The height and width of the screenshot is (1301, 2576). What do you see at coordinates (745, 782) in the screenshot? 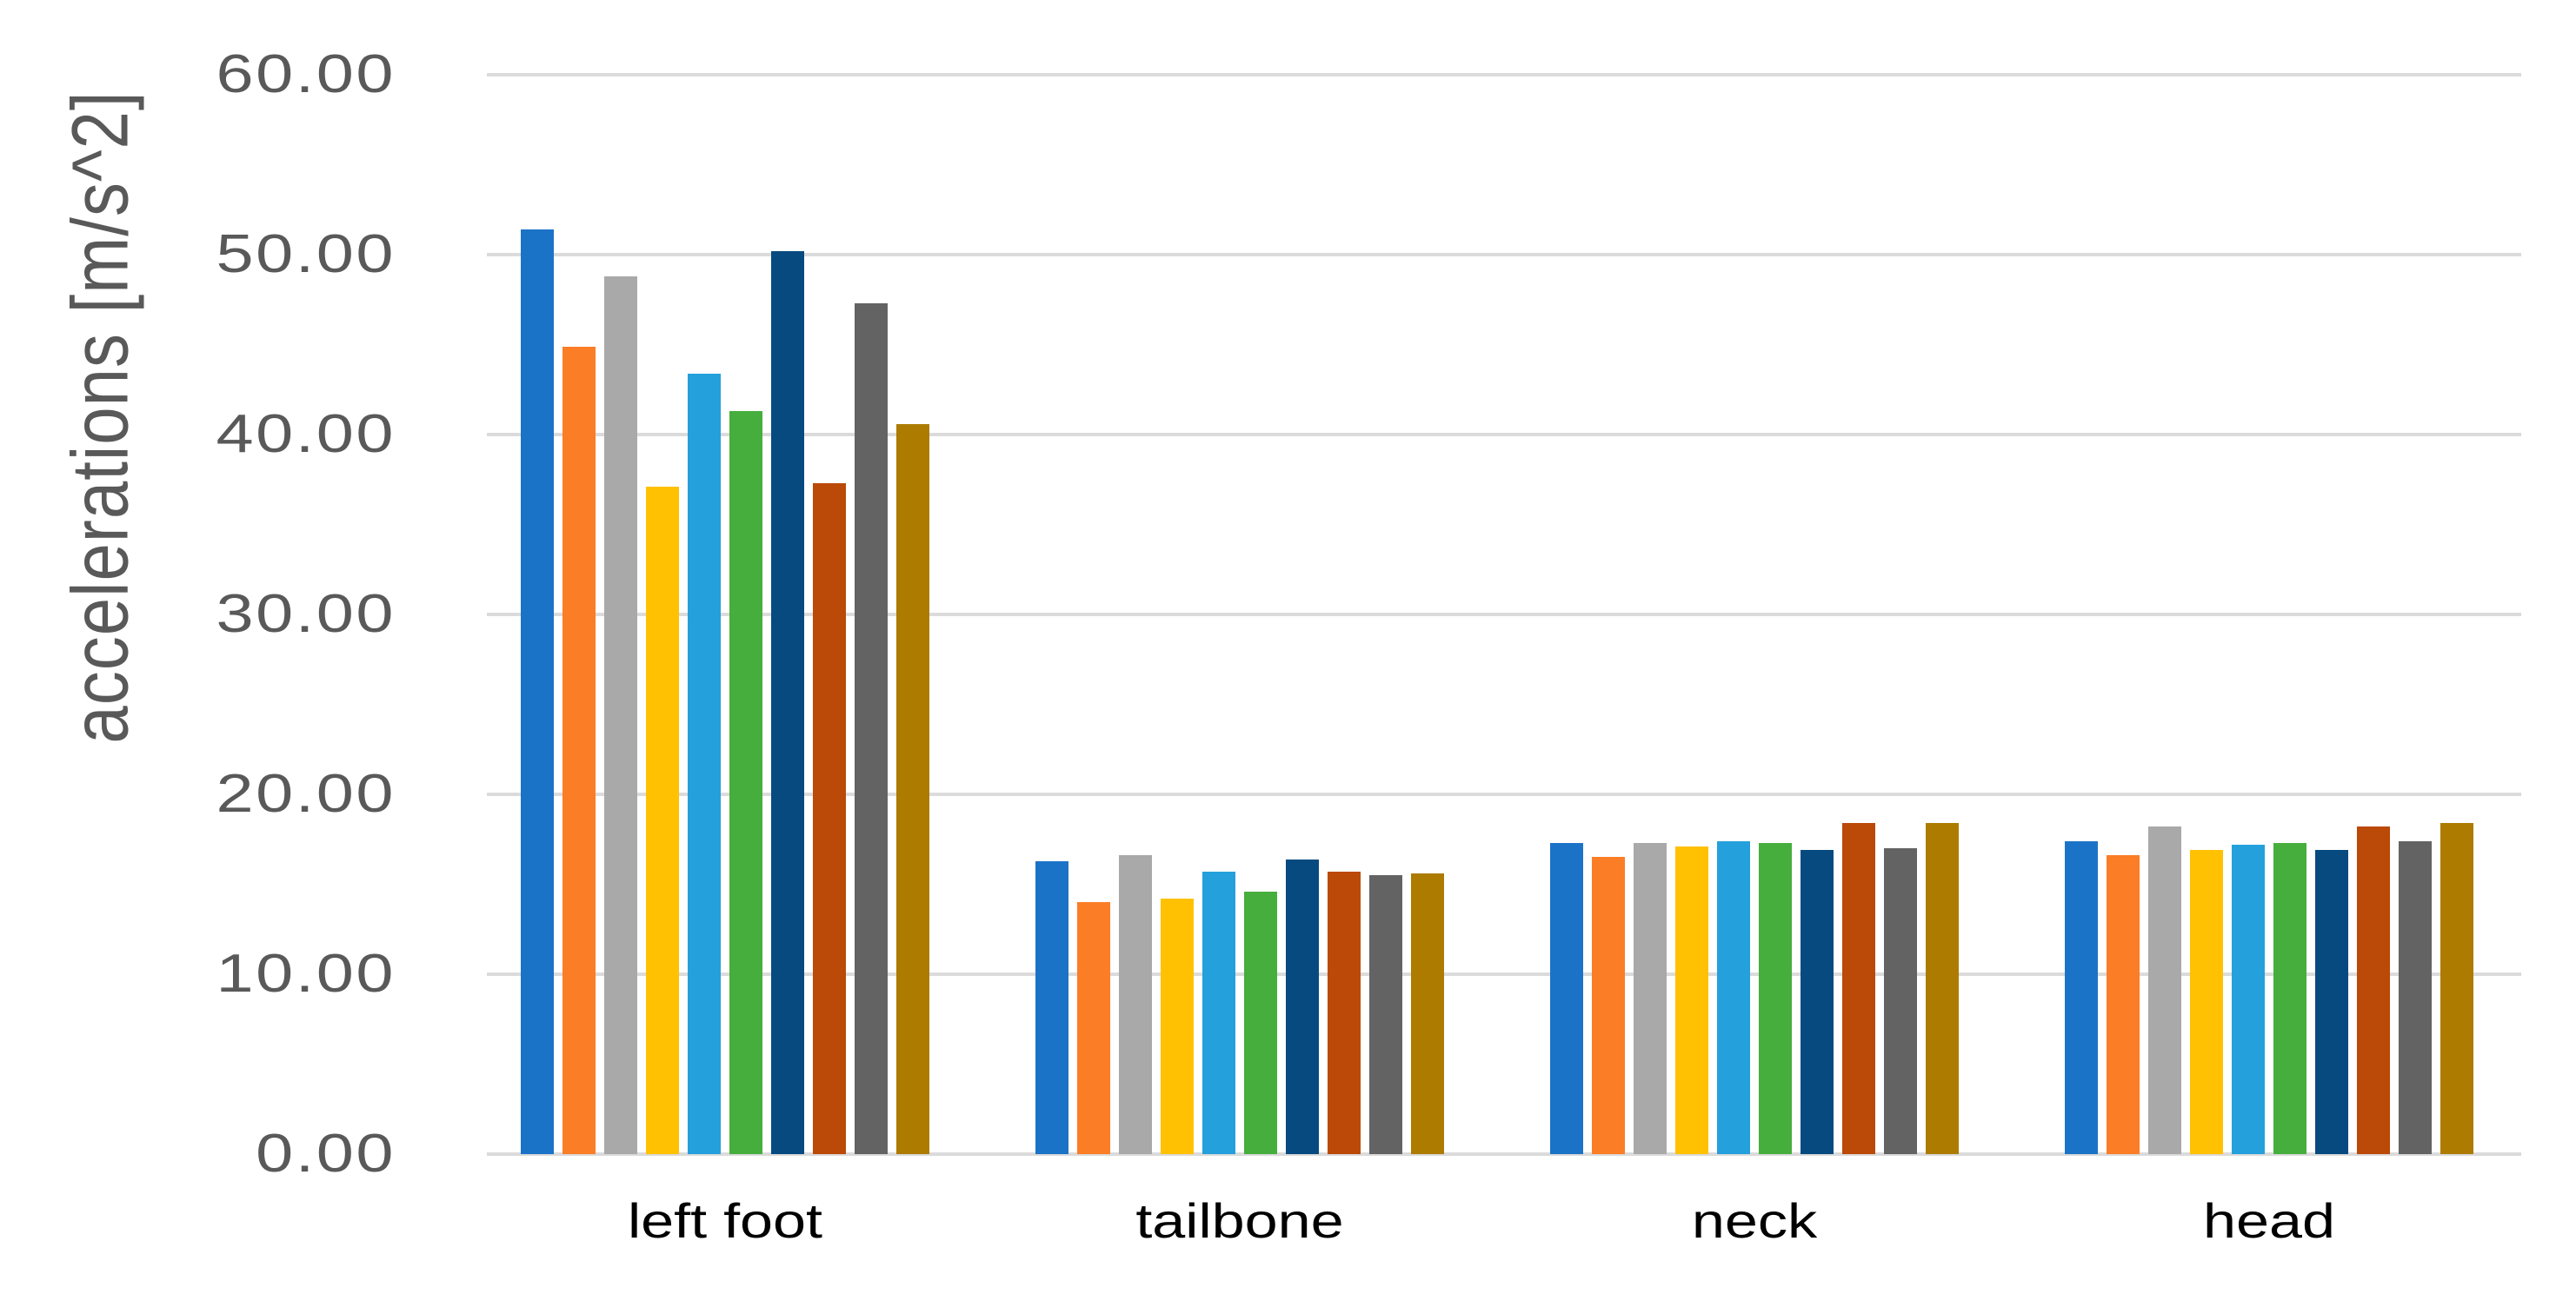
I see `bar-series-6-left-foot` at bounding box center [745, 782].